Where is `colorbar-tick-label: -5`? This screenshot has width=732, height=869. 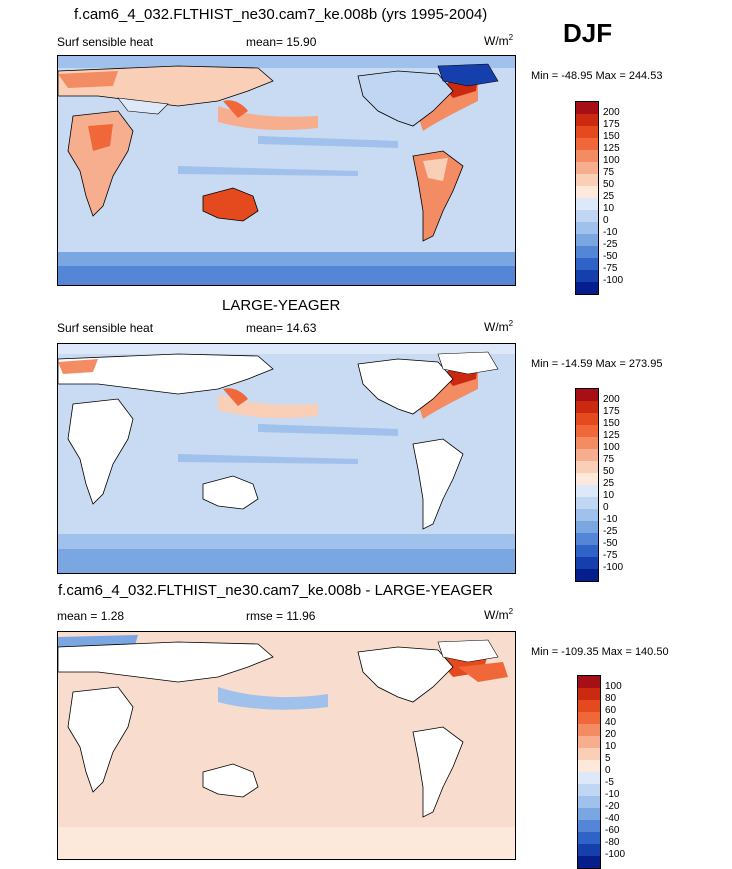 colorbar-tick-label: -5 is located at coordinates (609, 782).